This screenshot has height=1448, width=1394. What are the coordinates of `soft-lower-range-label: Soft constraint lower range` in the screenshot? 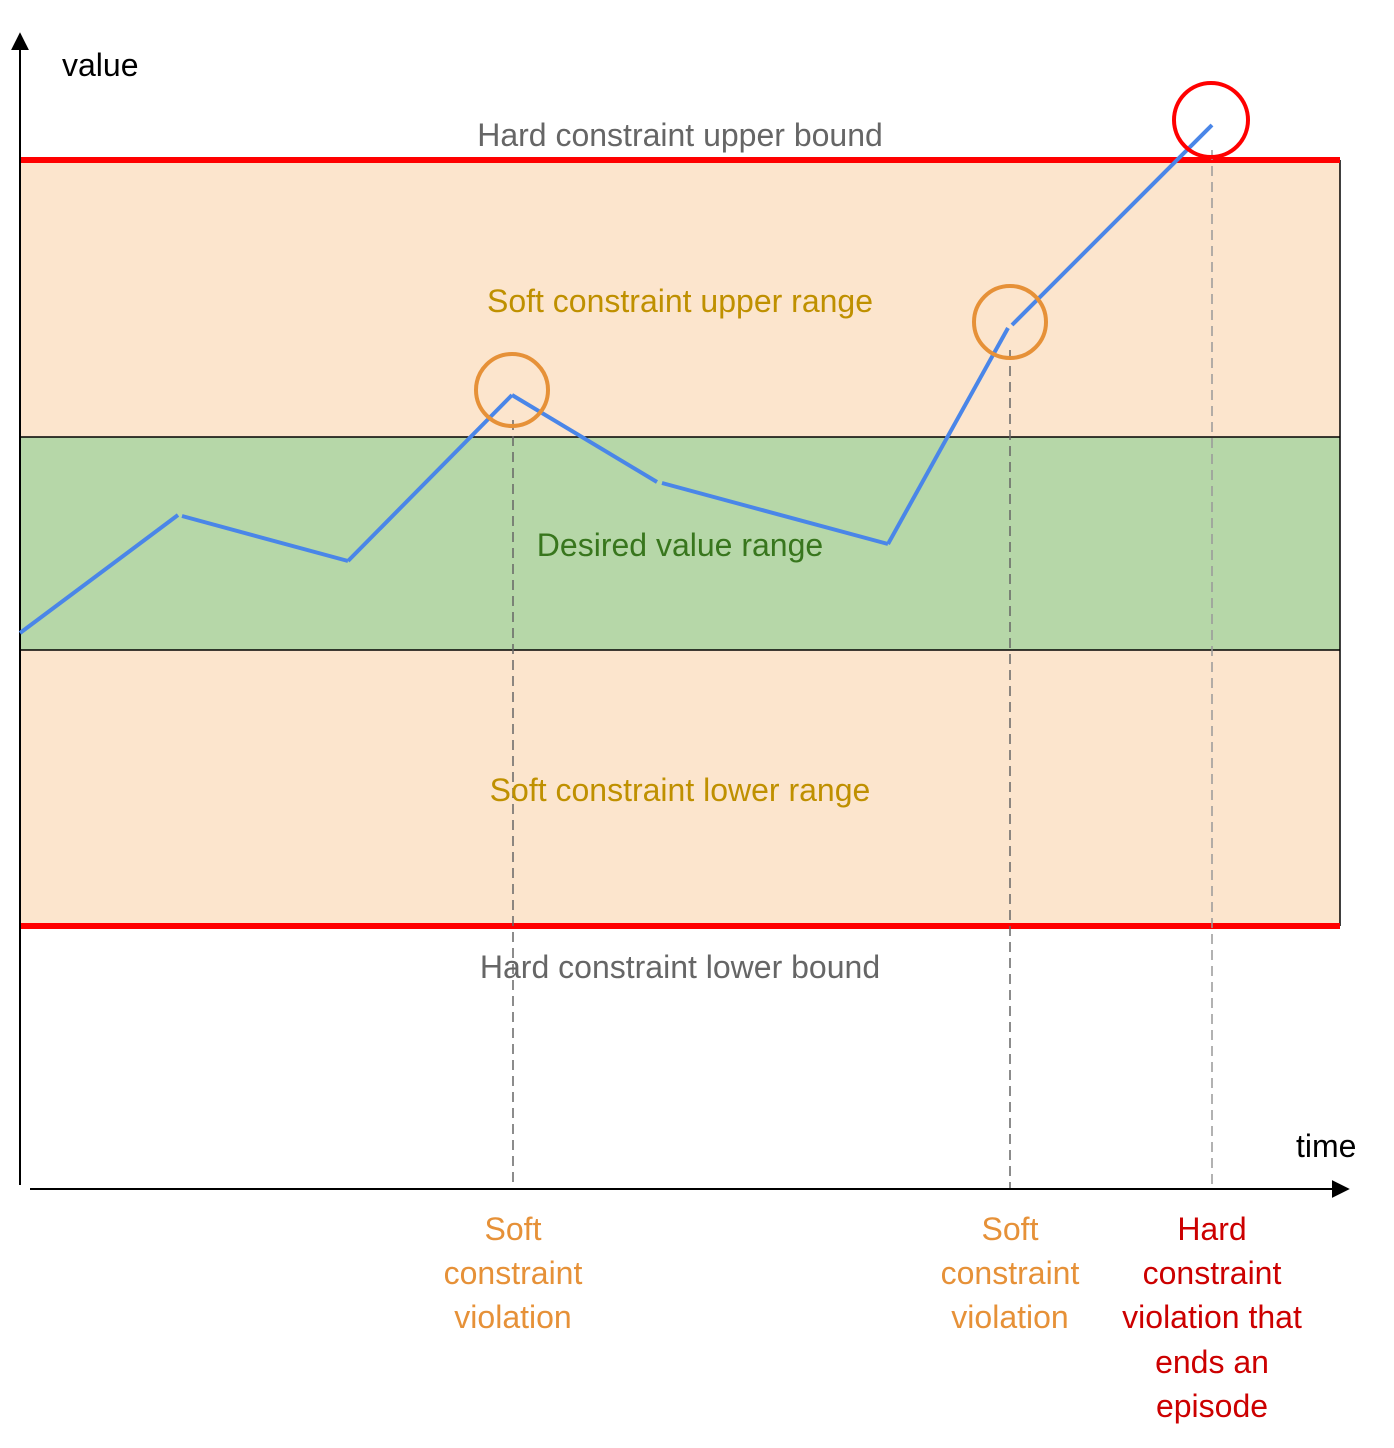 It's located at (680, 790).